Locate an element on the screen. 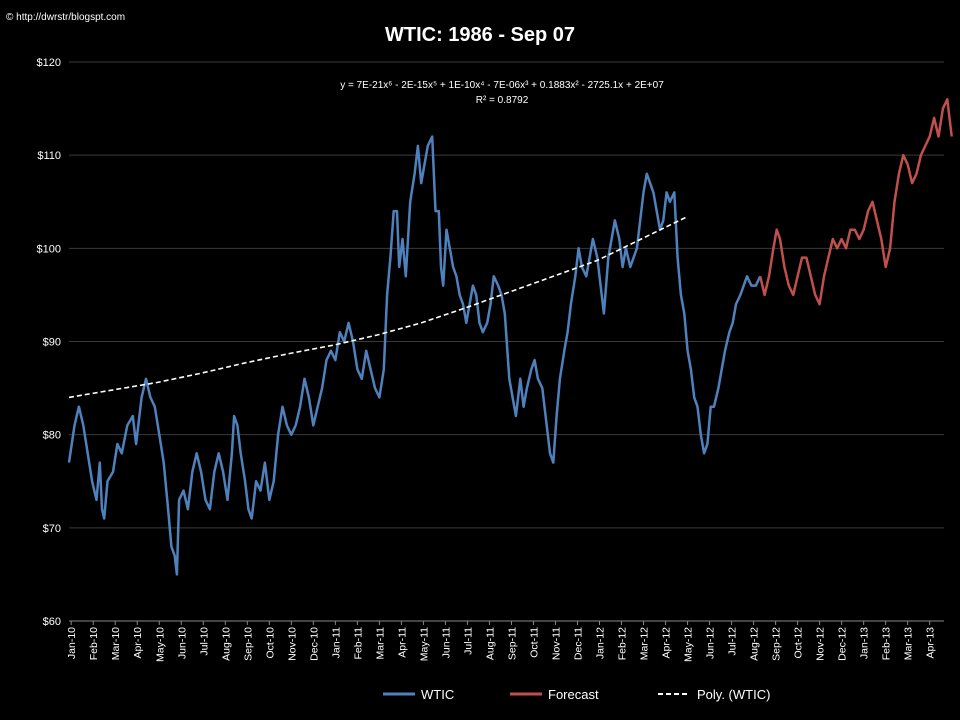 The image size is (960, 720). y-tick-label: $90 is located at coordinates (52, 343).